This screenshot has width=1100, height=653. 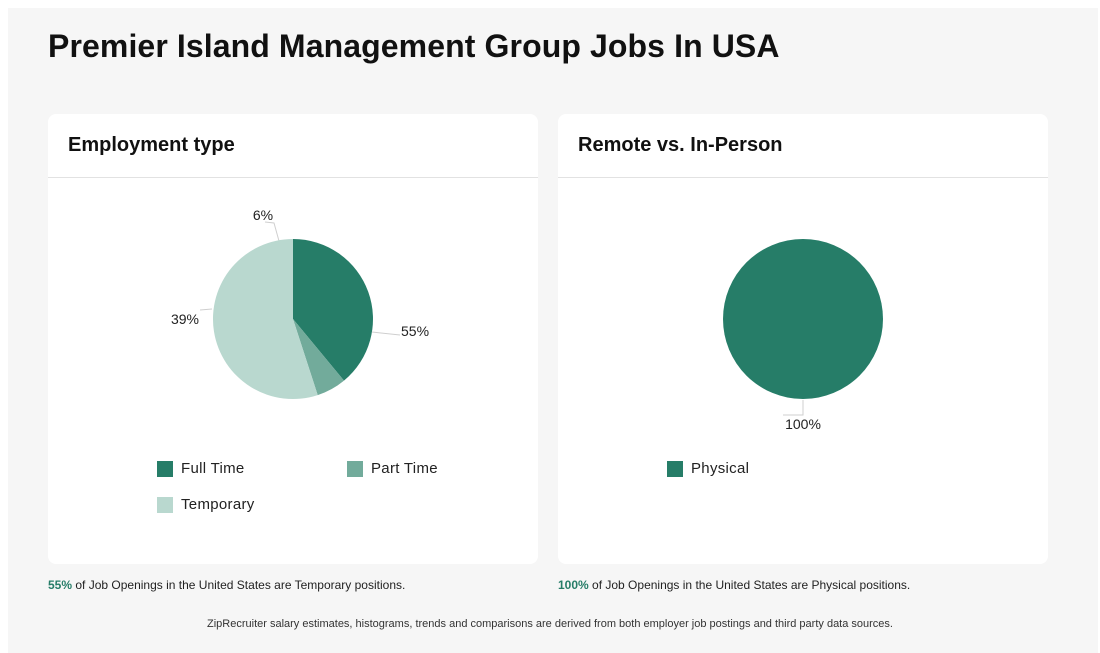 I want to click on pie-label-full-time: 39%, so click(x=185, y=319).